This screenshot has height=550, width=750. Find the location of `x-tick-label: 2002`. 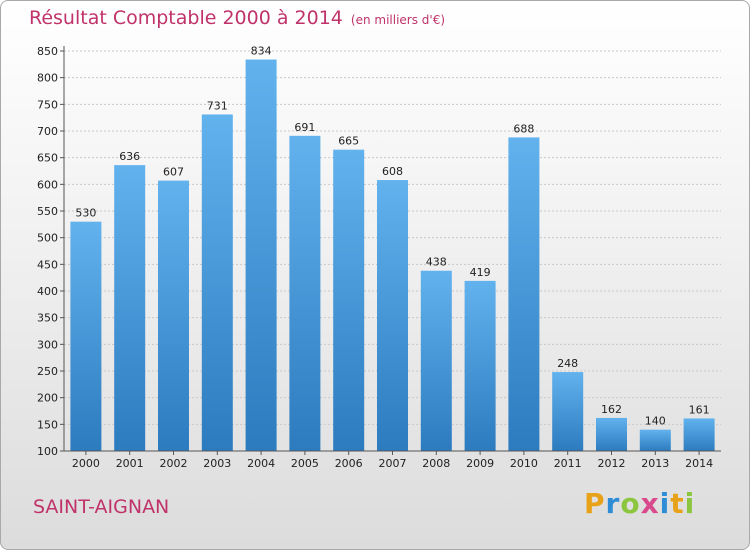

x-tick-label: 2002 is located at coordinates (174, 463).